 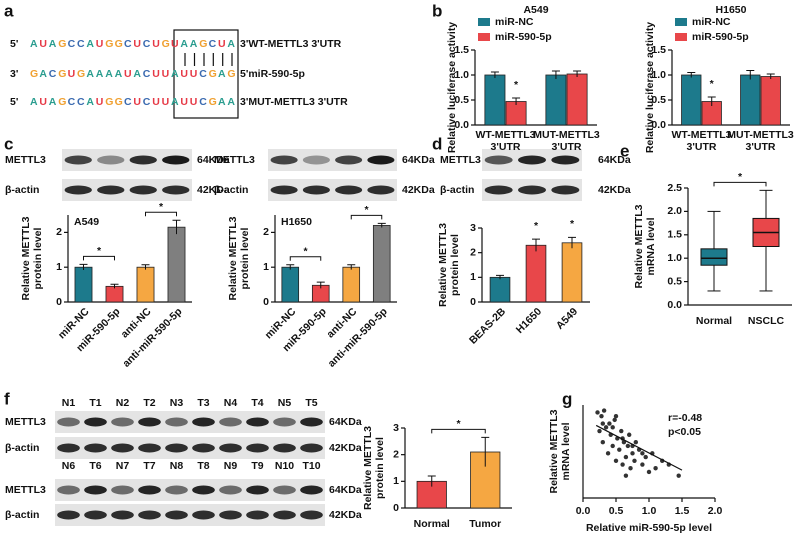 I want to click on text-line: MUT-METTL3, so click(x=566, y=135).